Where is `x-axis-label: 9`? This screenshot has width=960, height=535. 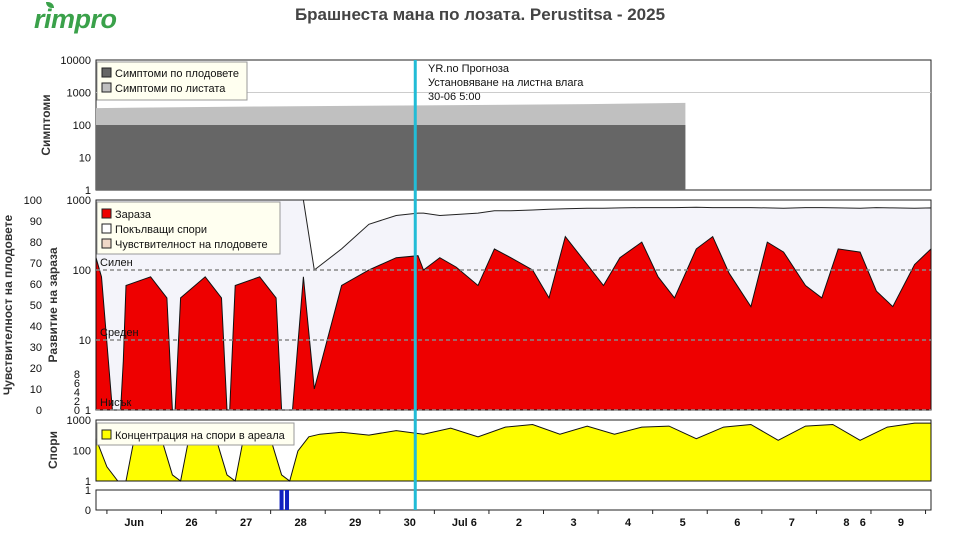
x-axis-label: 9 is located at coordinates (901, 523).